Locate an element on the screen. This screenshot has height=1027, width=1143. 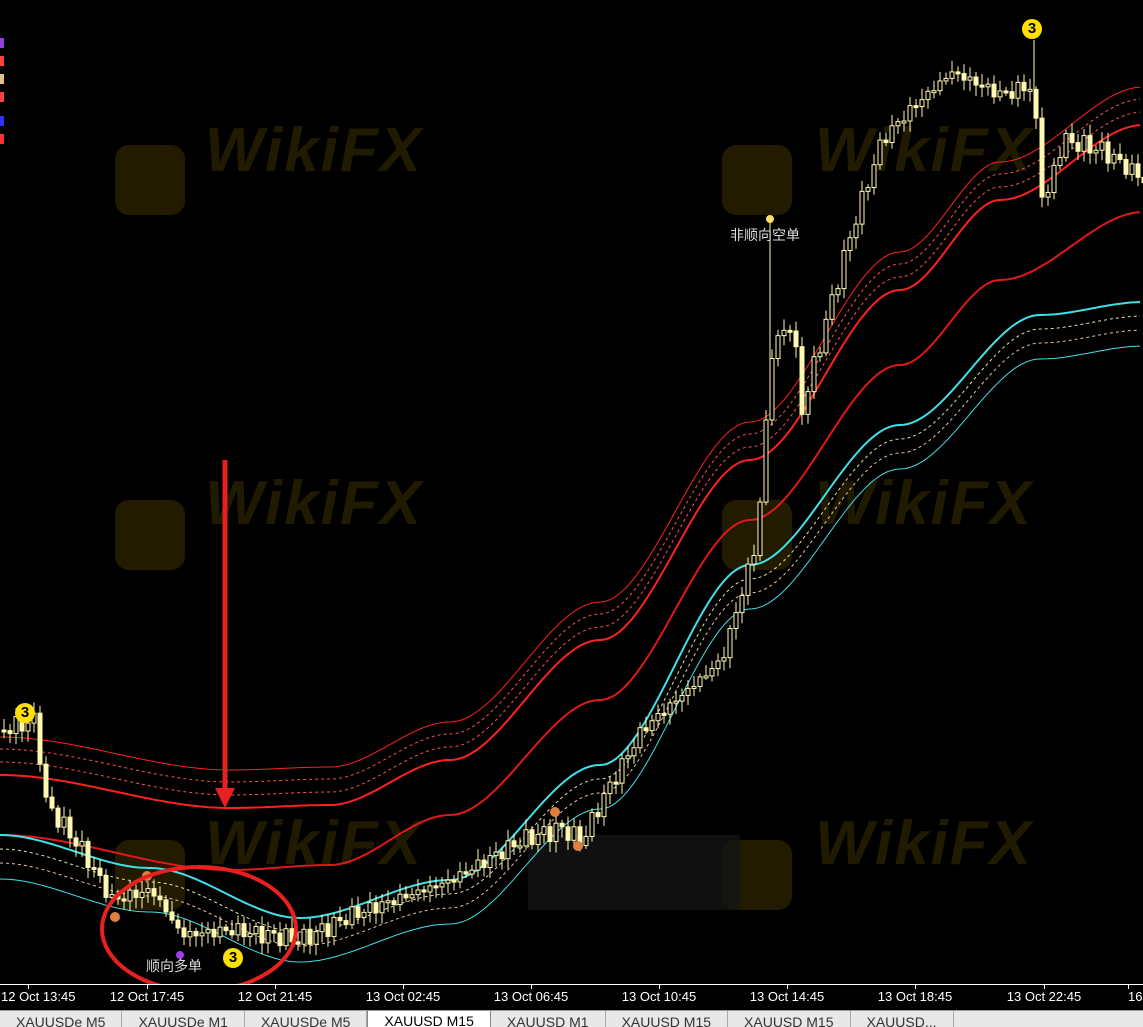
chart-tab: XAUUSDe M1 is located at coordinates (183, 1019).